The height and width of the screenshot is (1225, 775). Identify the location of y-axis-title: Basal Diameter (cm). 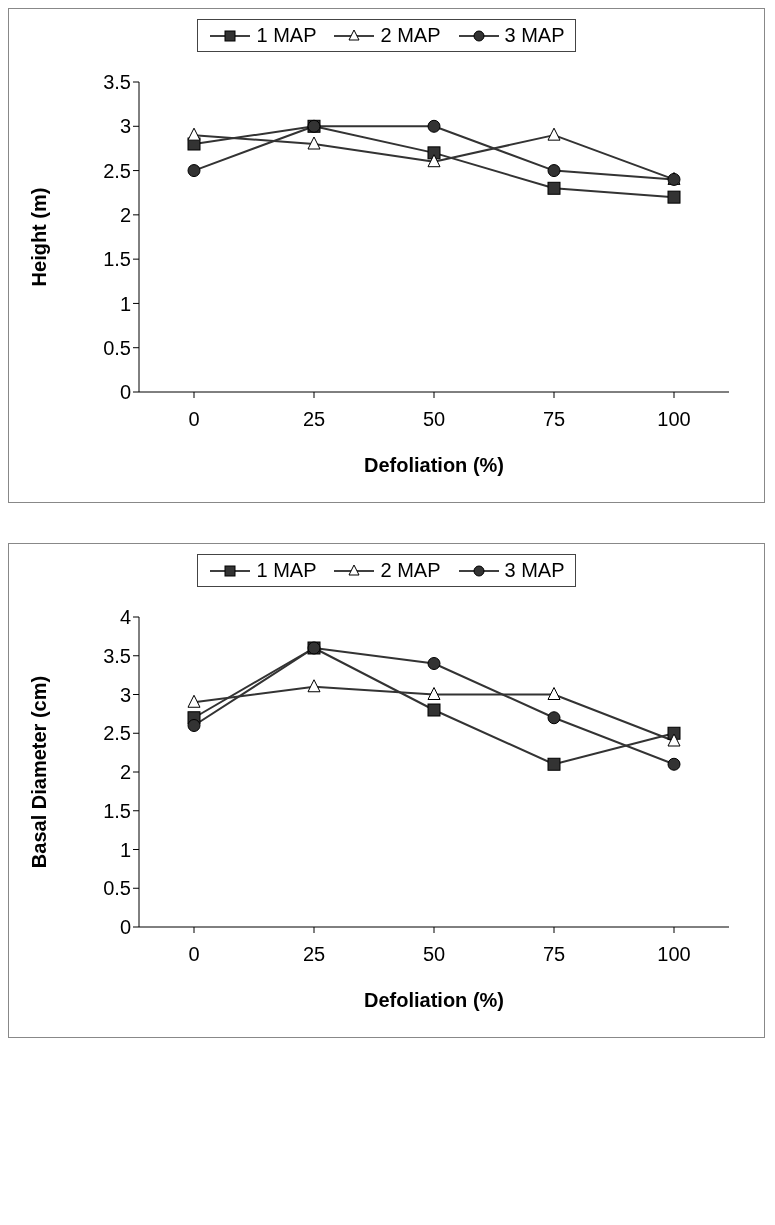
(39, 772).